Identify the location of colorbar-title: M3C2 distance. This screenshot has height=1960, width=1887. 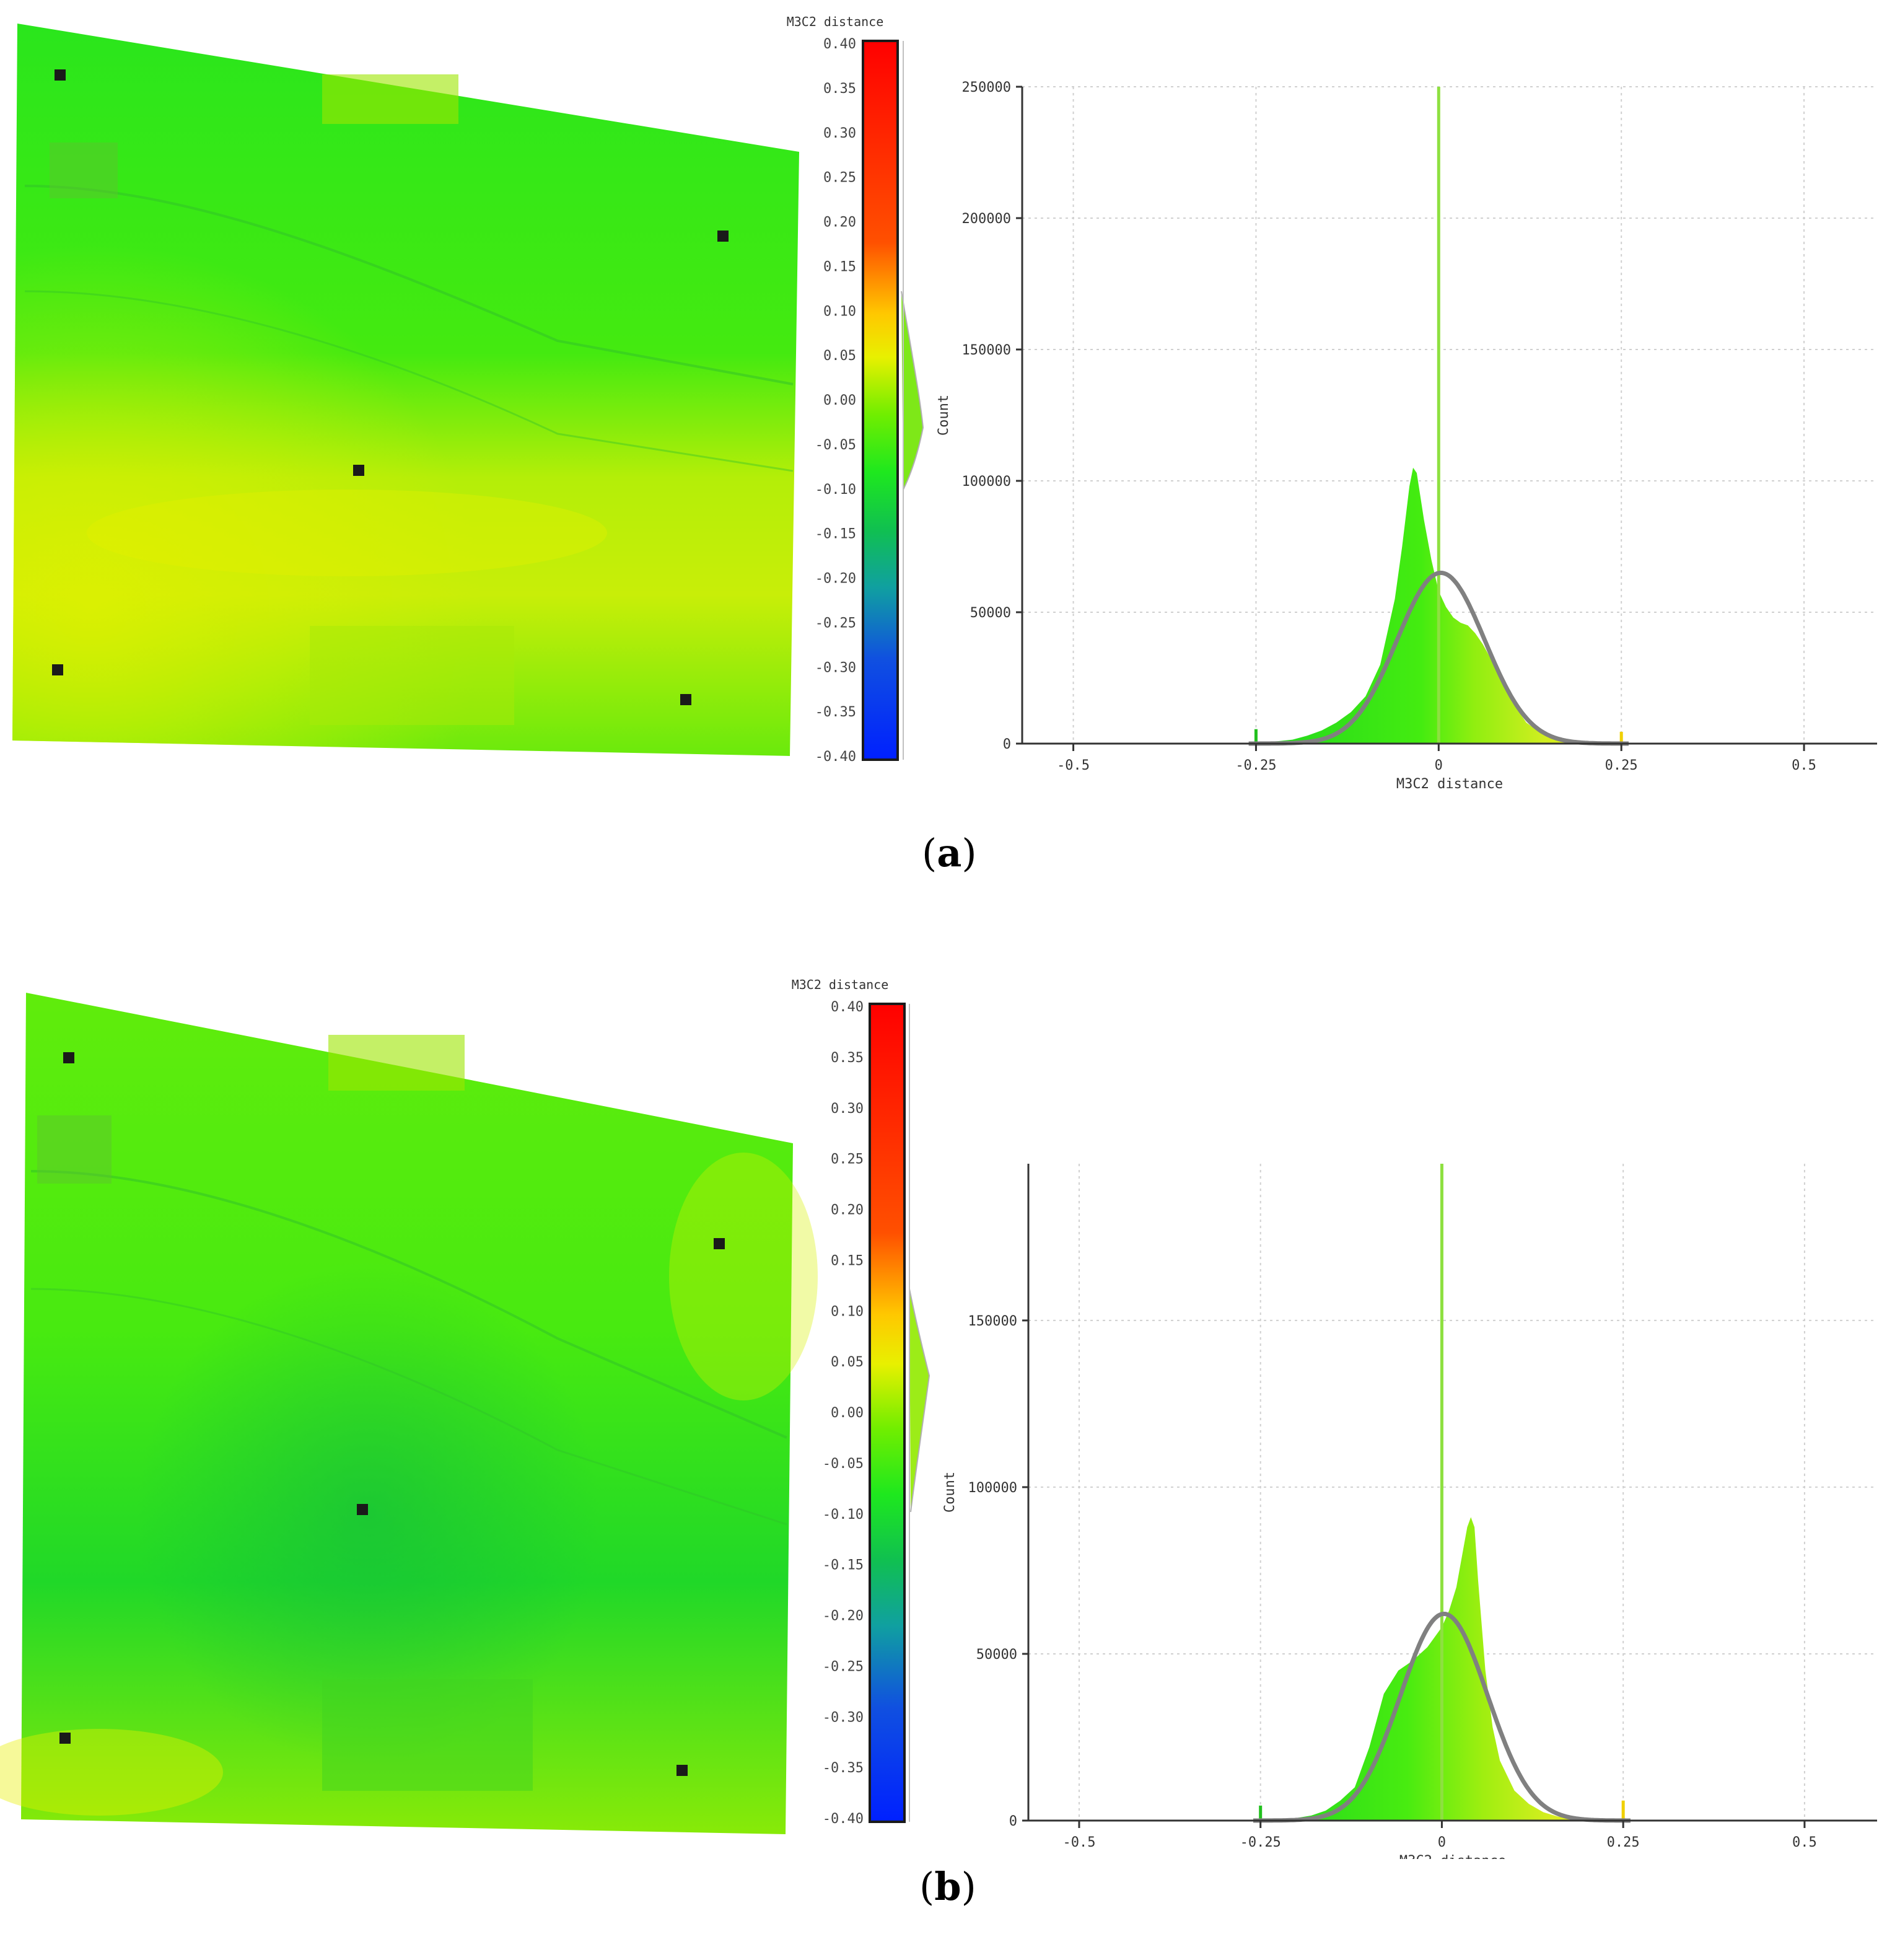
(835, 21).